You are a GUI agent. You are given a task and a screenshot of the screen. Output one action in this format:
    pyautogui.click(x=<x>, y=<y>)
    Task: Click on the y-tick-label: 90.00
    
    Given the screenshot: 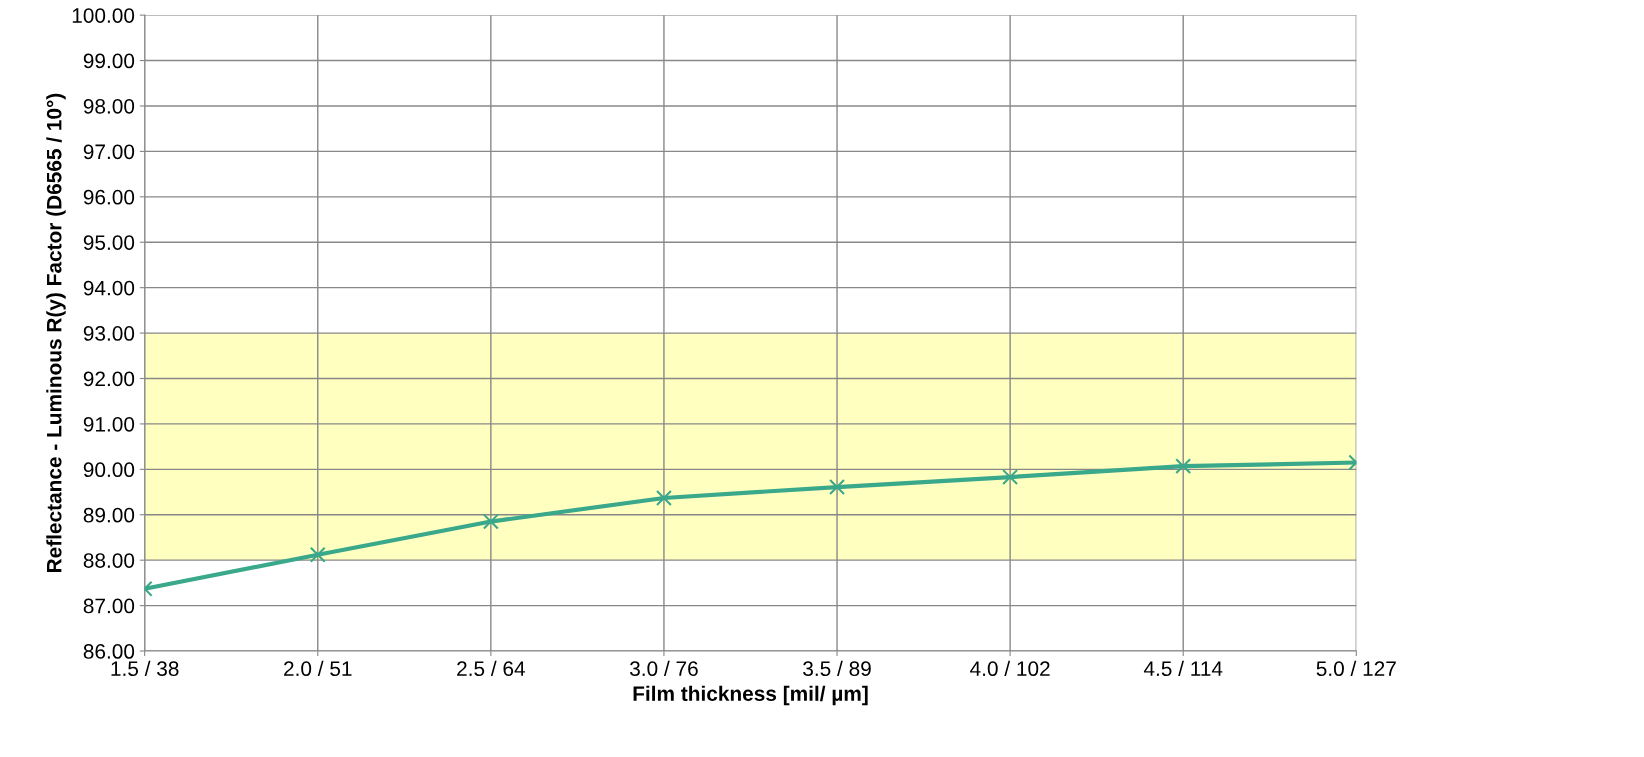 What is the action you would take?
    pyautogui.click(x=109, y=470)
    